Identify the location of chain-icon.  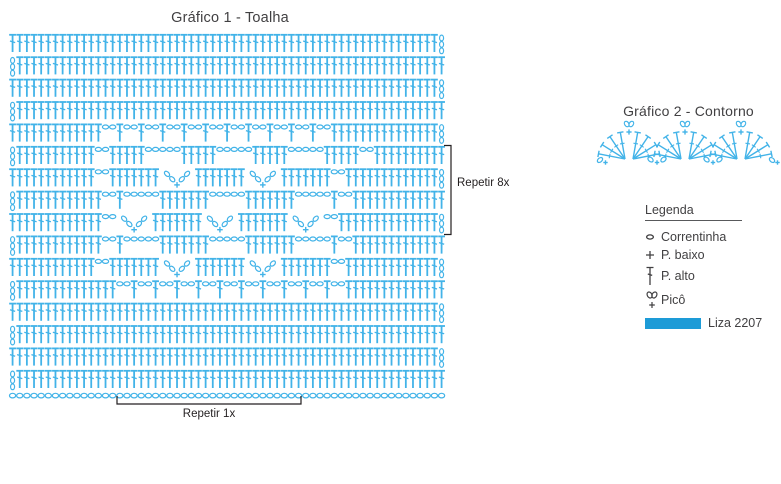
(653, 237).